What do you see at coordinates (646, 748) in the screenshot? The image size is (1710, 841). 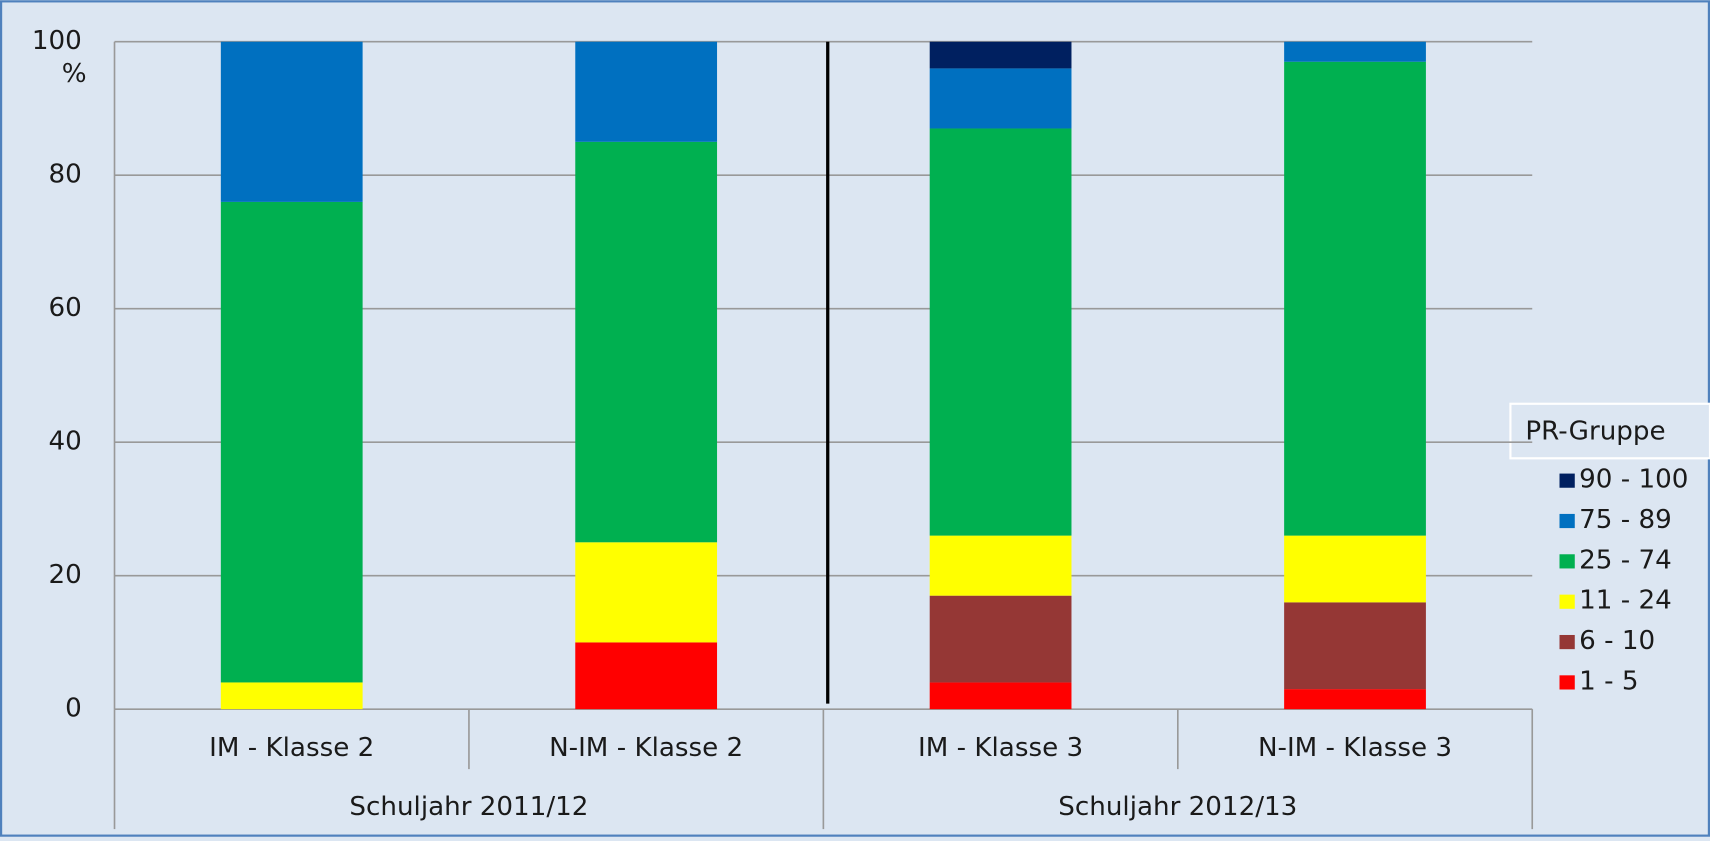 I see `x-tick-label: N-IM - Klasse 2` at bounding box center [646, 748].